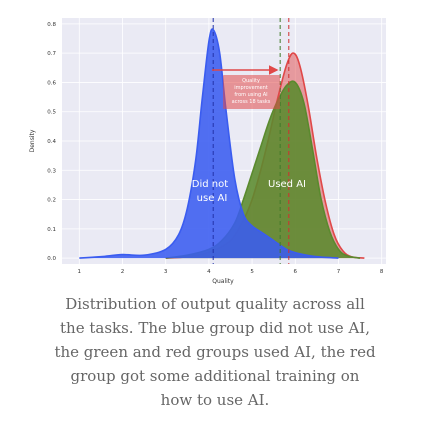 The height and width of the screenshot is (430, 430). What do you see at coordinates (51, 142) in the screenshot?
I see `y-tick-label: 0.4` at bounding box center [51, 142].